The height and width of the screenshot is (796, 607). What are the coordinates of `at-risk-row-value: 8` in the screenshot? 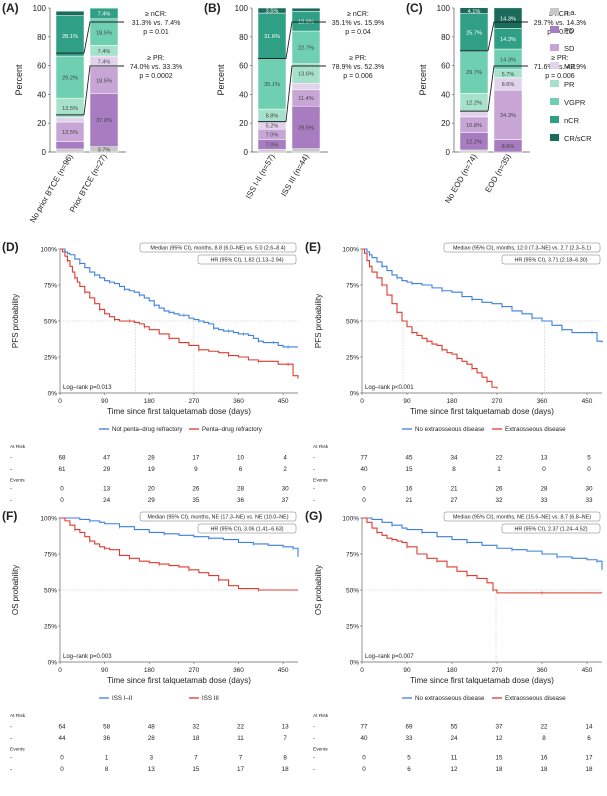 It's located at (544, 738).